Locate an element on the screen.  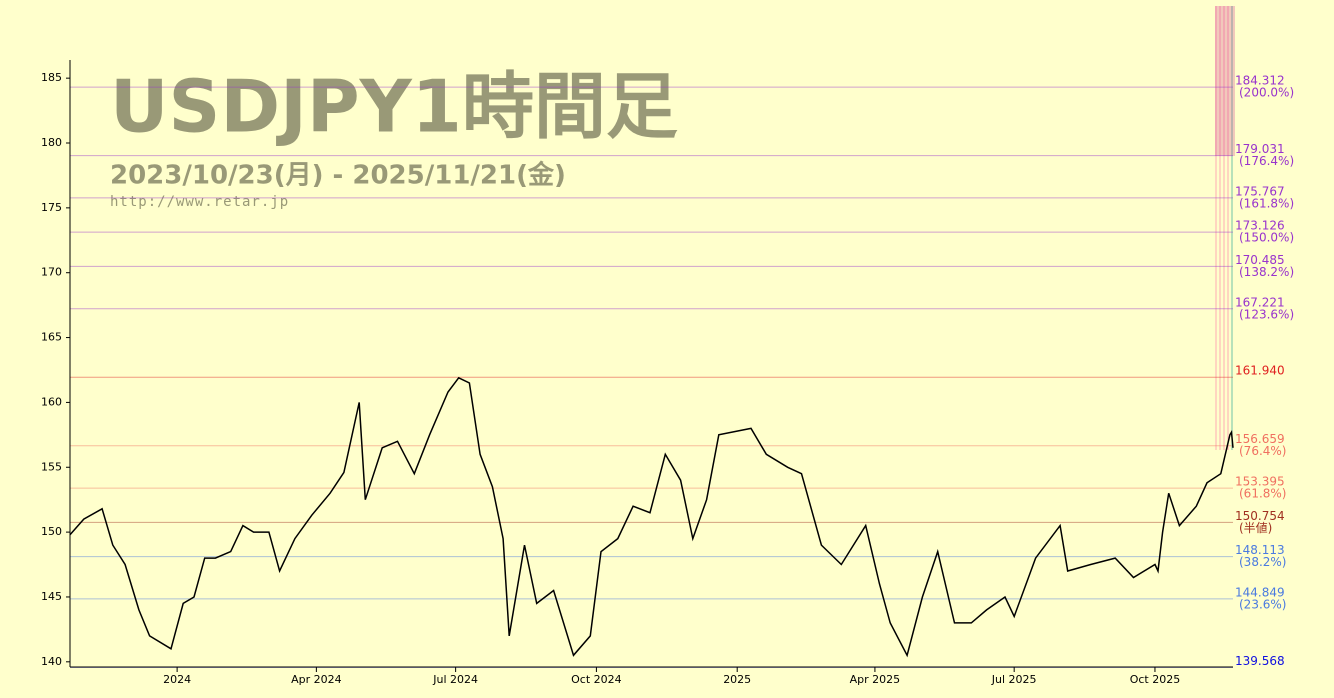
level-note: (23.6%) is located at coordinates (1262, 604).